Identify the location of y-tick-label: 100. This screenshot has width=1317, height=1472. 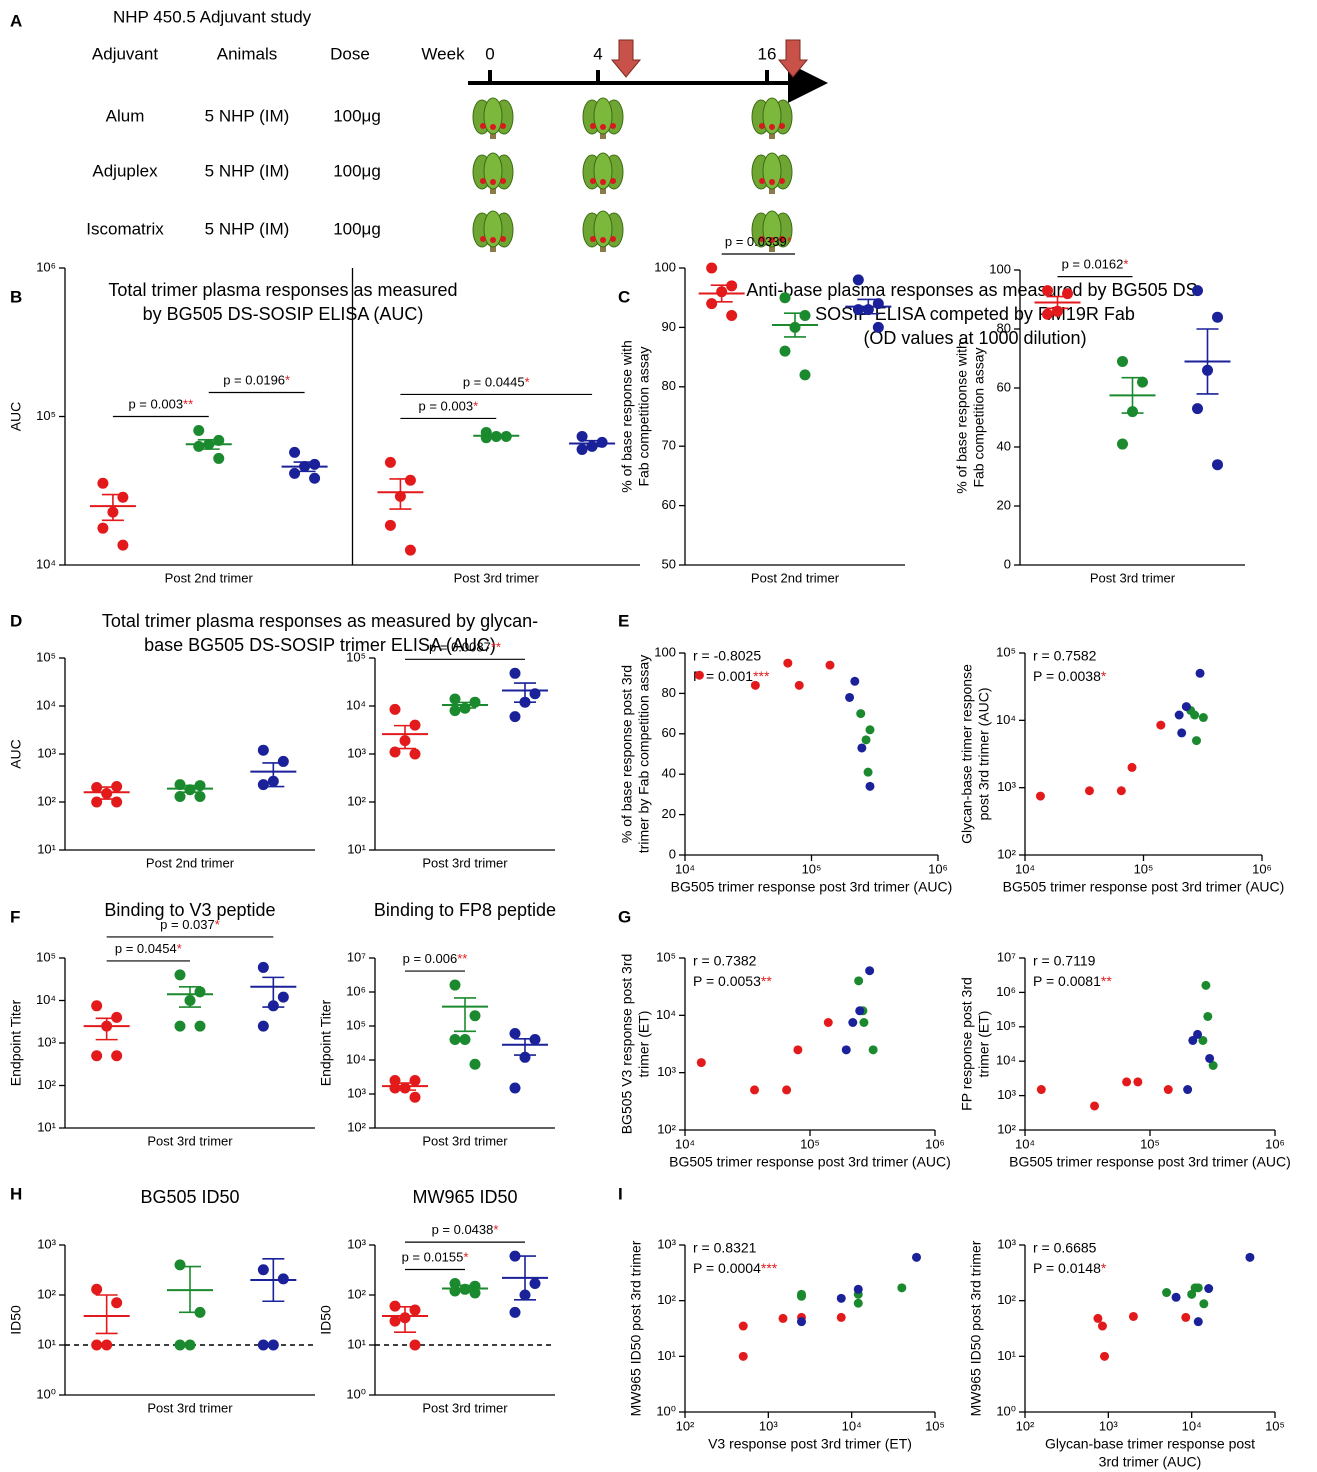
(1000, 268).